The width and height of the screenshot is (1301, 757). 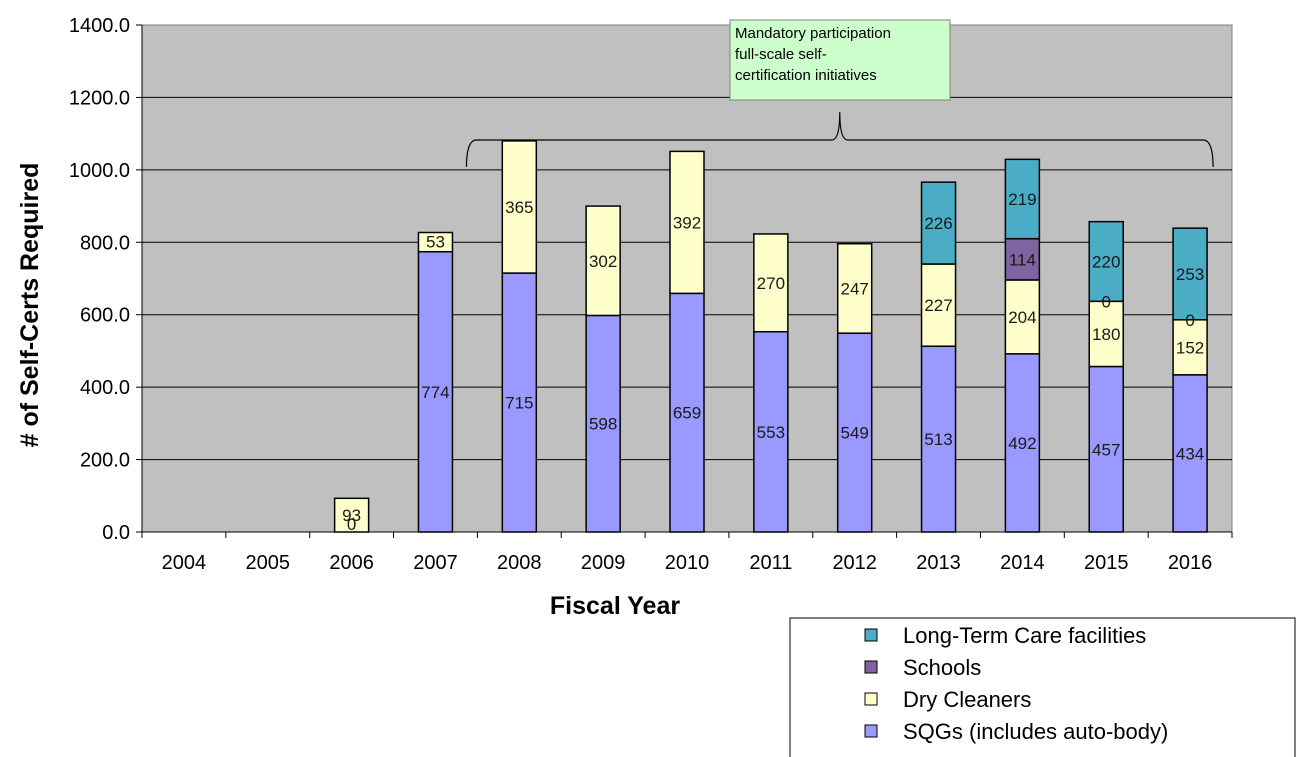 I want to click on data-label: 598, so click(x=603, y=424).